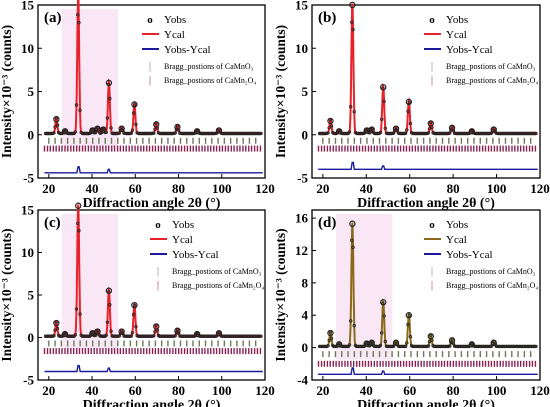 This screenshot has height=407, width=550. I want to click on legend-marker-bragg-1: |, so click(432, 66).